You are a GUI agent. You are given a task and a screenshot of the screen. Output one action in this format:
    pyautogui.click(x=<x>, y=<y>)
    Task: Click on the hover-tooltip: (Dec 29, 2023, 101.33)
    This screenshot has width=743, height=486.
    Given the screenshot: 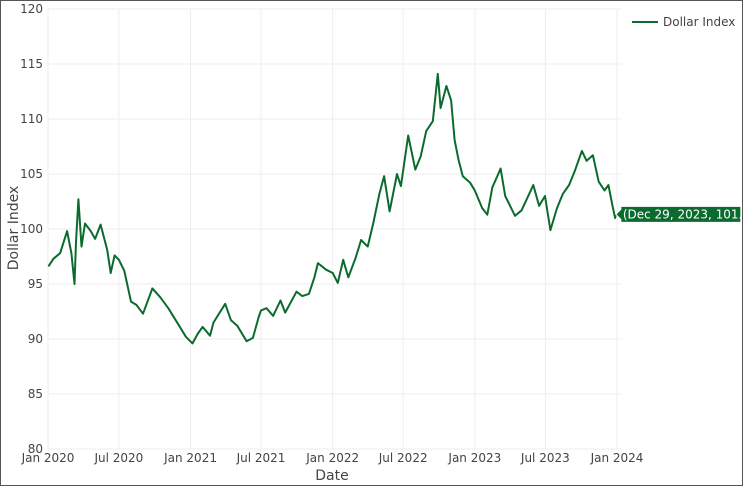 What is the action you would take?
    pyautogui.click(x=678, y=214)
    